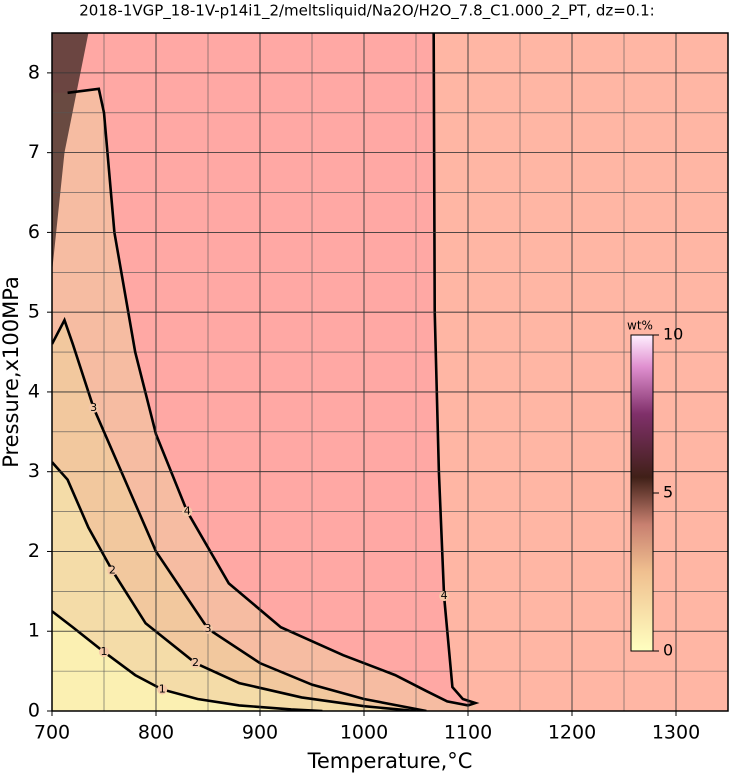 This screenshot has width=734, height=780. I want to click on colorbar-label: wt%, so click(640, 326).